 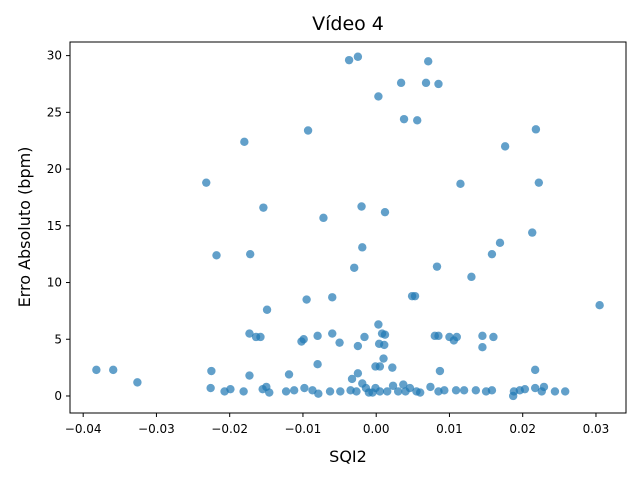 I want to click on y-tick-label: 25, so click(x=54, y=112).